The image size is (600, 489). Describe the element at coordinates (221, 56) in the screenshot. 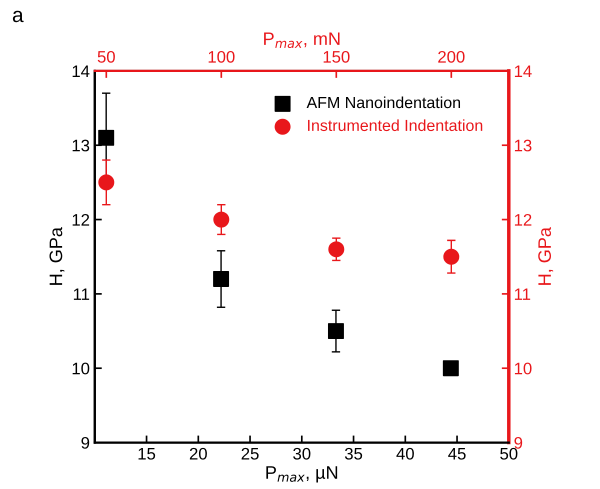

I see `x2-tick-label: 100` at that location.